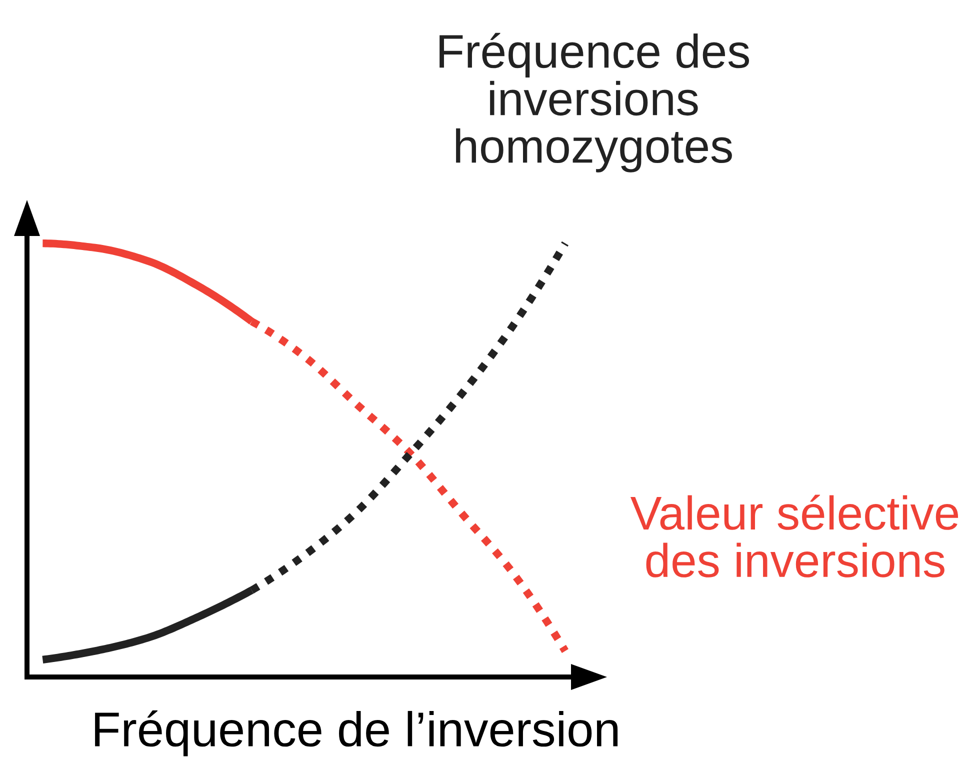 The width and height of the screenshot is (976, 760). Describe the element at coordinates (794, 536) in the screenshot. I see `series-label: Valeur sélective des inversions` at that location.